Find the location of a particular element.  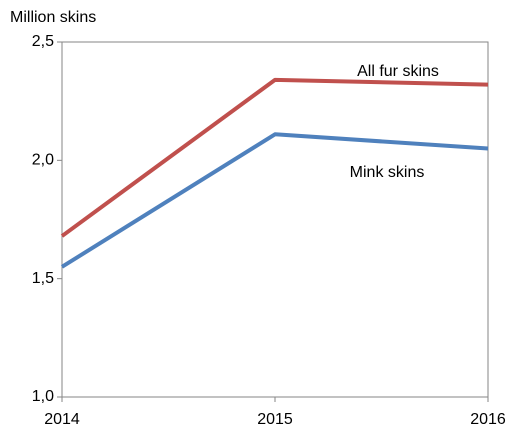

x-tick-label: 2014 is located at coordinates (62, 419).